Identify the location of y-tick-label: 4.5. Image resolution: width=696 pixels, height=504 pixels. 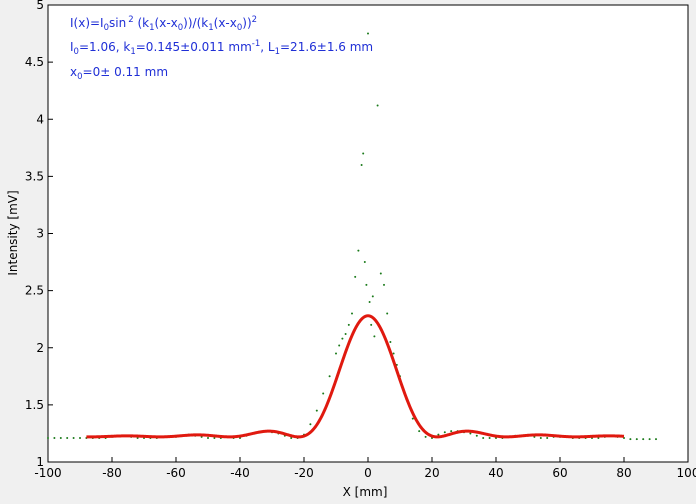
(34, 62).